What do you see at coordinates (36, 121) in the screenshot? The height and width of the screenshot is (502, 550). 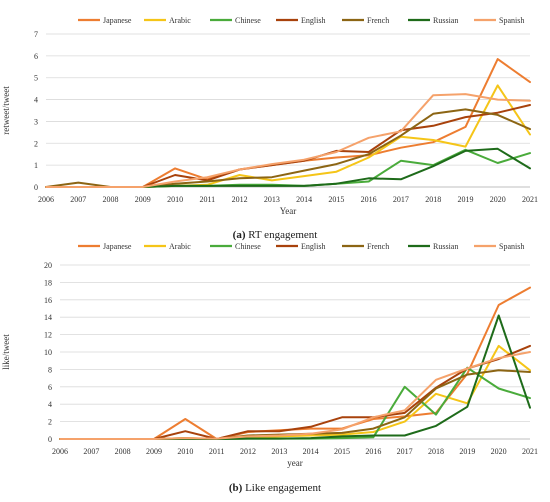 I see `y-tick-label: 3` at bounding box center [36, 121].